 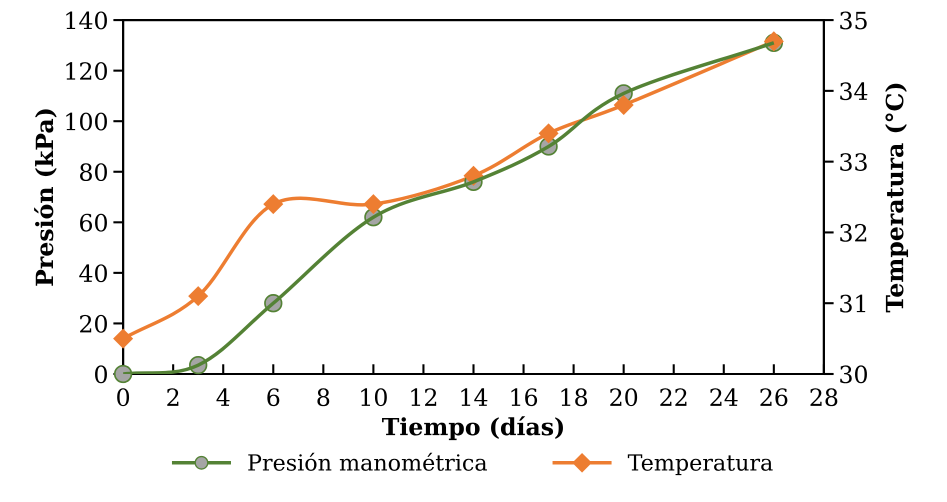 I want to click on x-tick-label: 16, so click(x=524, y=397).